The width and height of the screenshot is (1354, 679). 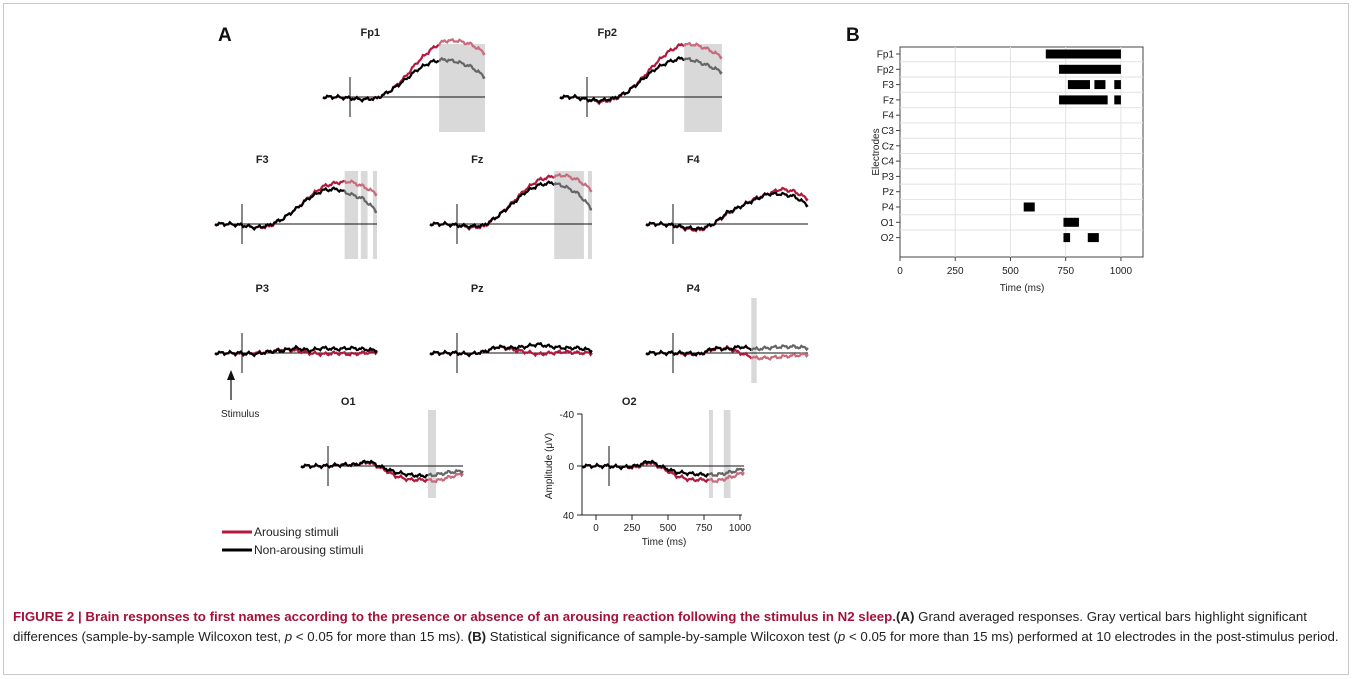 What do you see at coordinates (296, 532) in the screenshot?
I see `legend-arousing-label: Arousing stimuli` at bounding box center [296, 532].